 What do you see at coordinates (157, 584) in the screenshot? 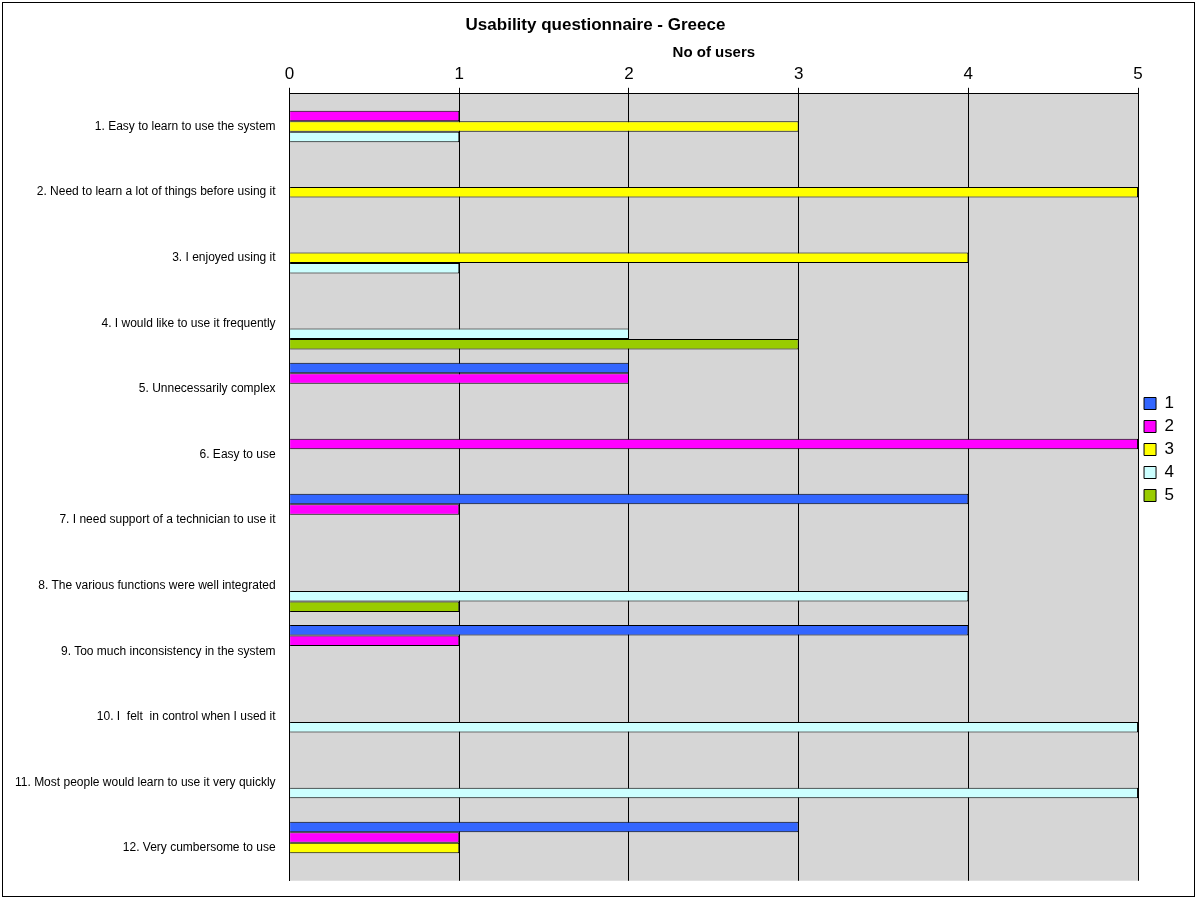
I see `y-tick-label: 8. The various functions were well integrated` at bounding box center [157, 584].